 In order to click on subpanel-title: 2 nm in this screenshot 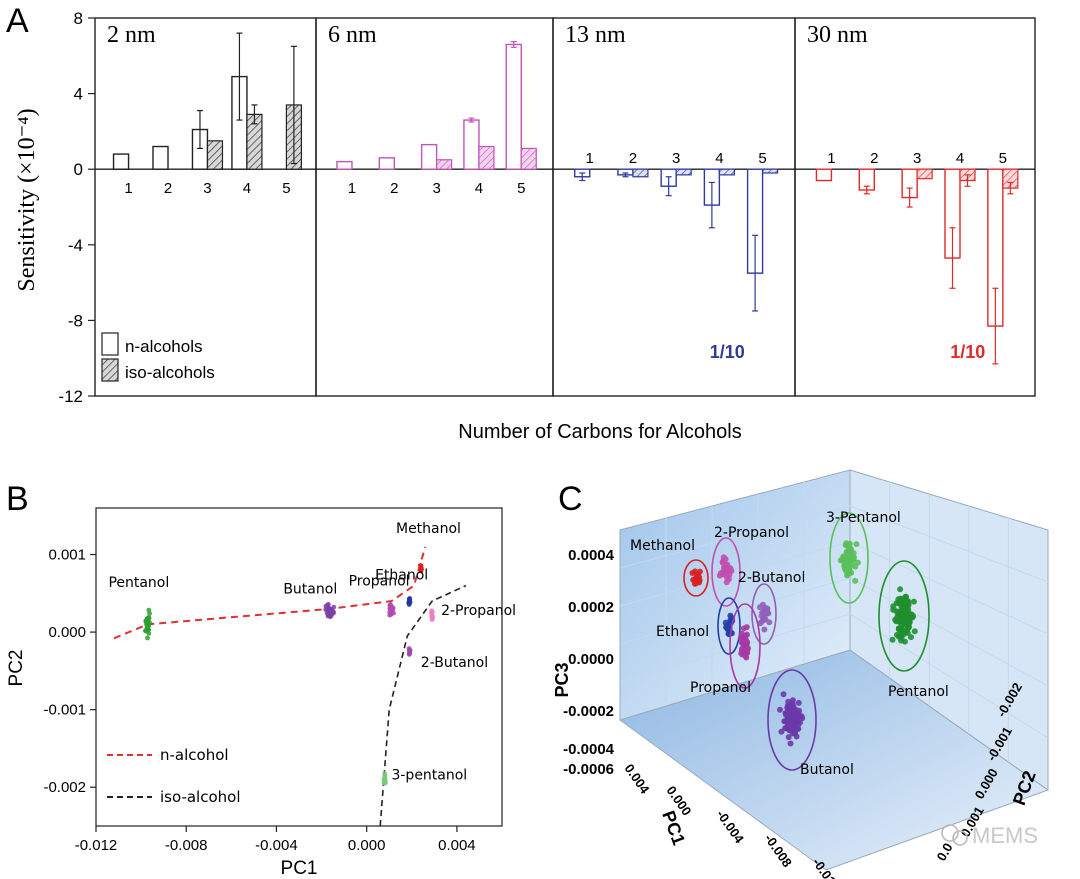, I will do `click(131, 35)`.